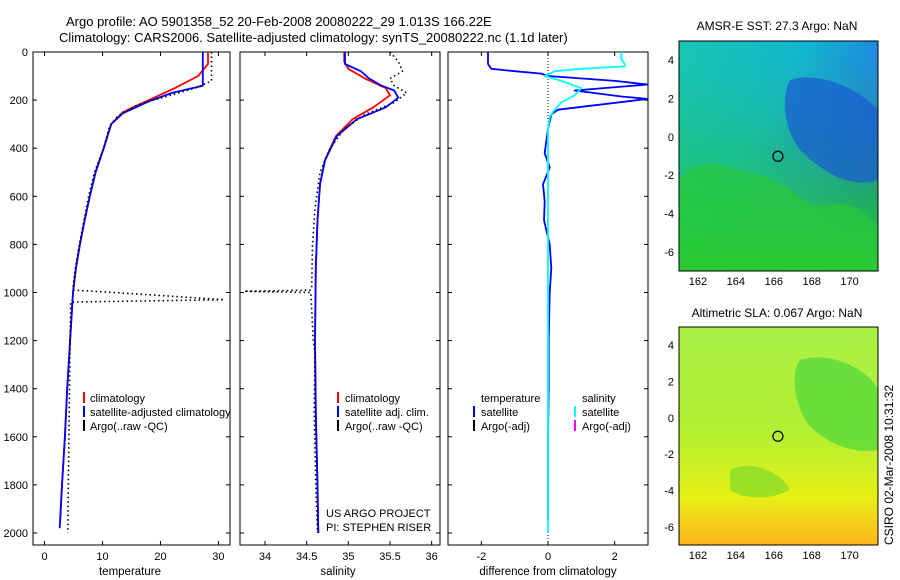 The height and width of the screenshot is (580, 900). I want to click on sst-ytick-label: -6, so click(669, 253).